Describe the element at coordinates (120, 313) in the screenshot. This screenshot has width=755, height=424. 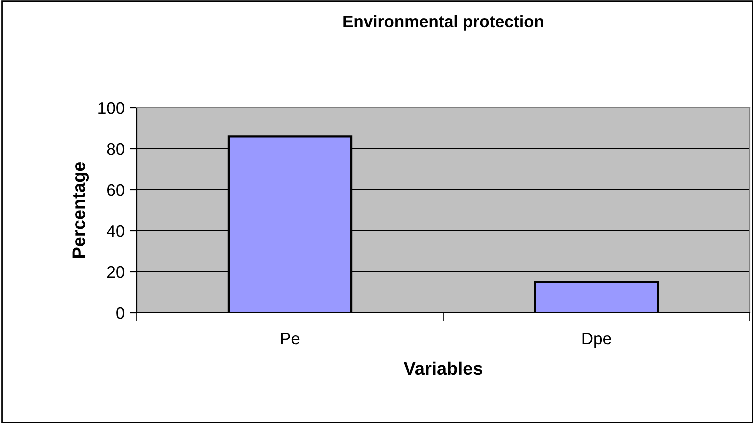
I see `y-tick-label: 0` at that location.